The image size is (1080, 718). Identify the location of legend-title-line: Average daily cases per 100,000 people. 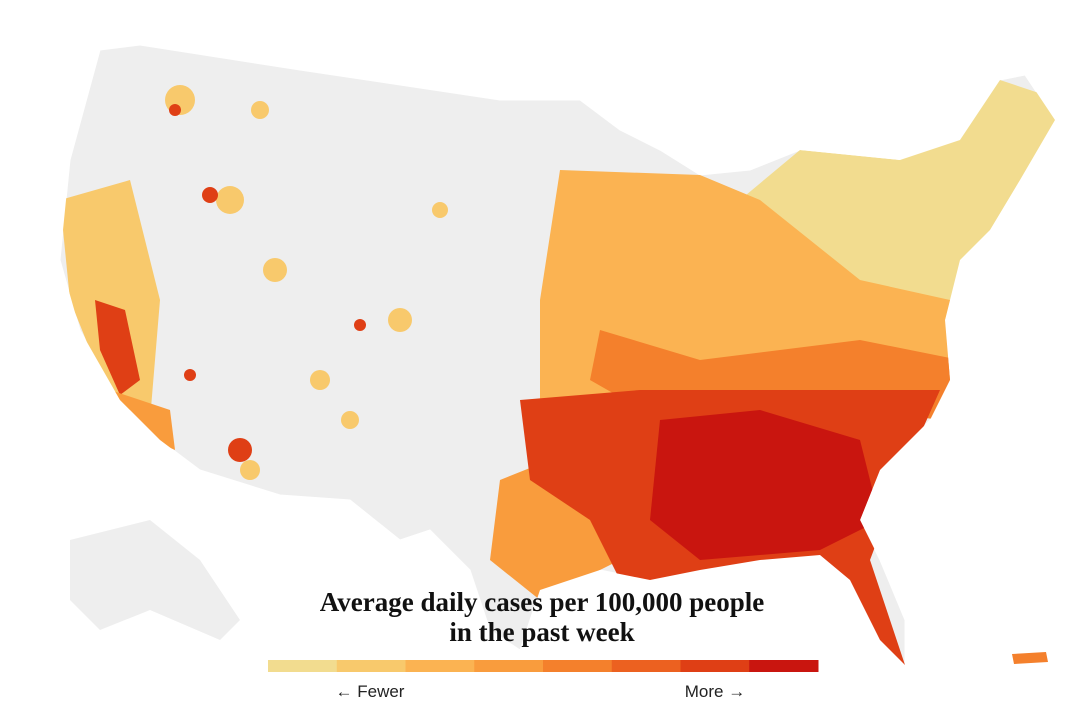
(542, 602).